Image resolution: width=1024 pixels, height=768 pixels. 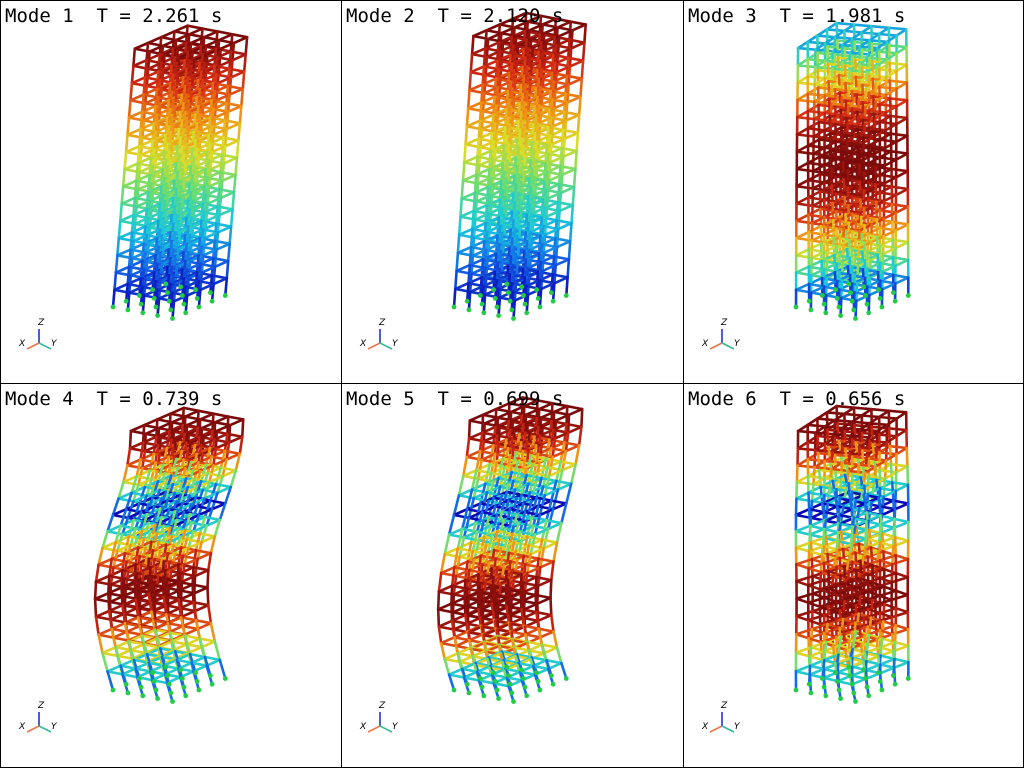 I want to click on mode-title: Mode 3 T = 1.981 s, so click(x=797, y=16).